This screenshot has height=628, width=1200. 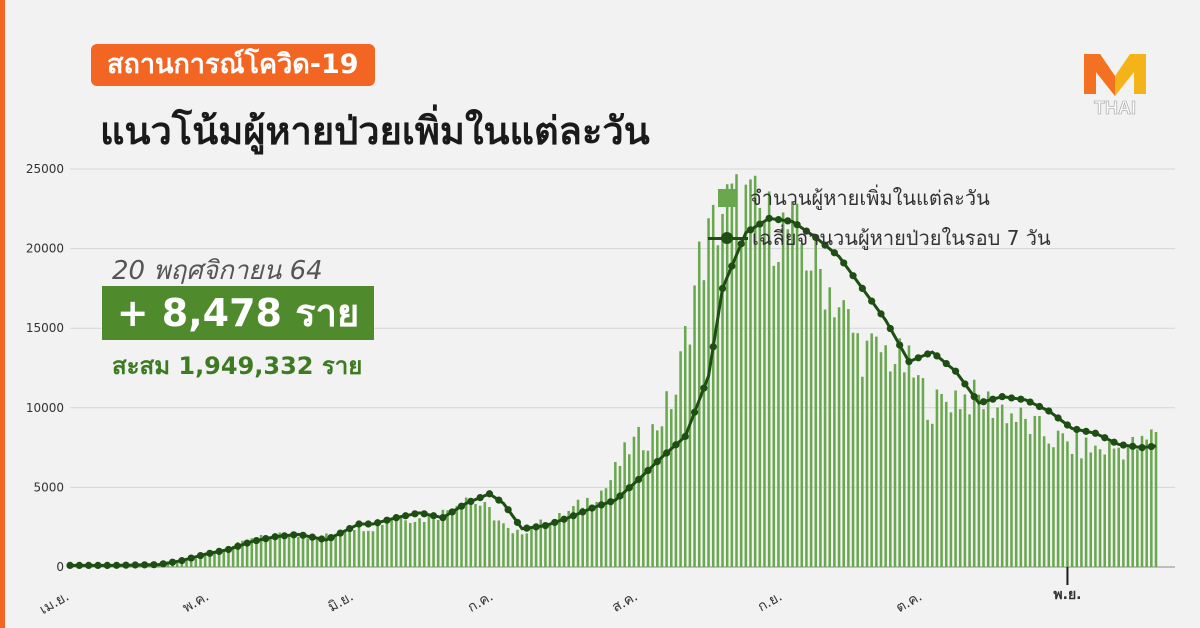 What do you see at coordinates (233, 65) in the screenshot?
I see `topic-badge: สถานการณ์โควิด-19` at bounding box center [233, 65].